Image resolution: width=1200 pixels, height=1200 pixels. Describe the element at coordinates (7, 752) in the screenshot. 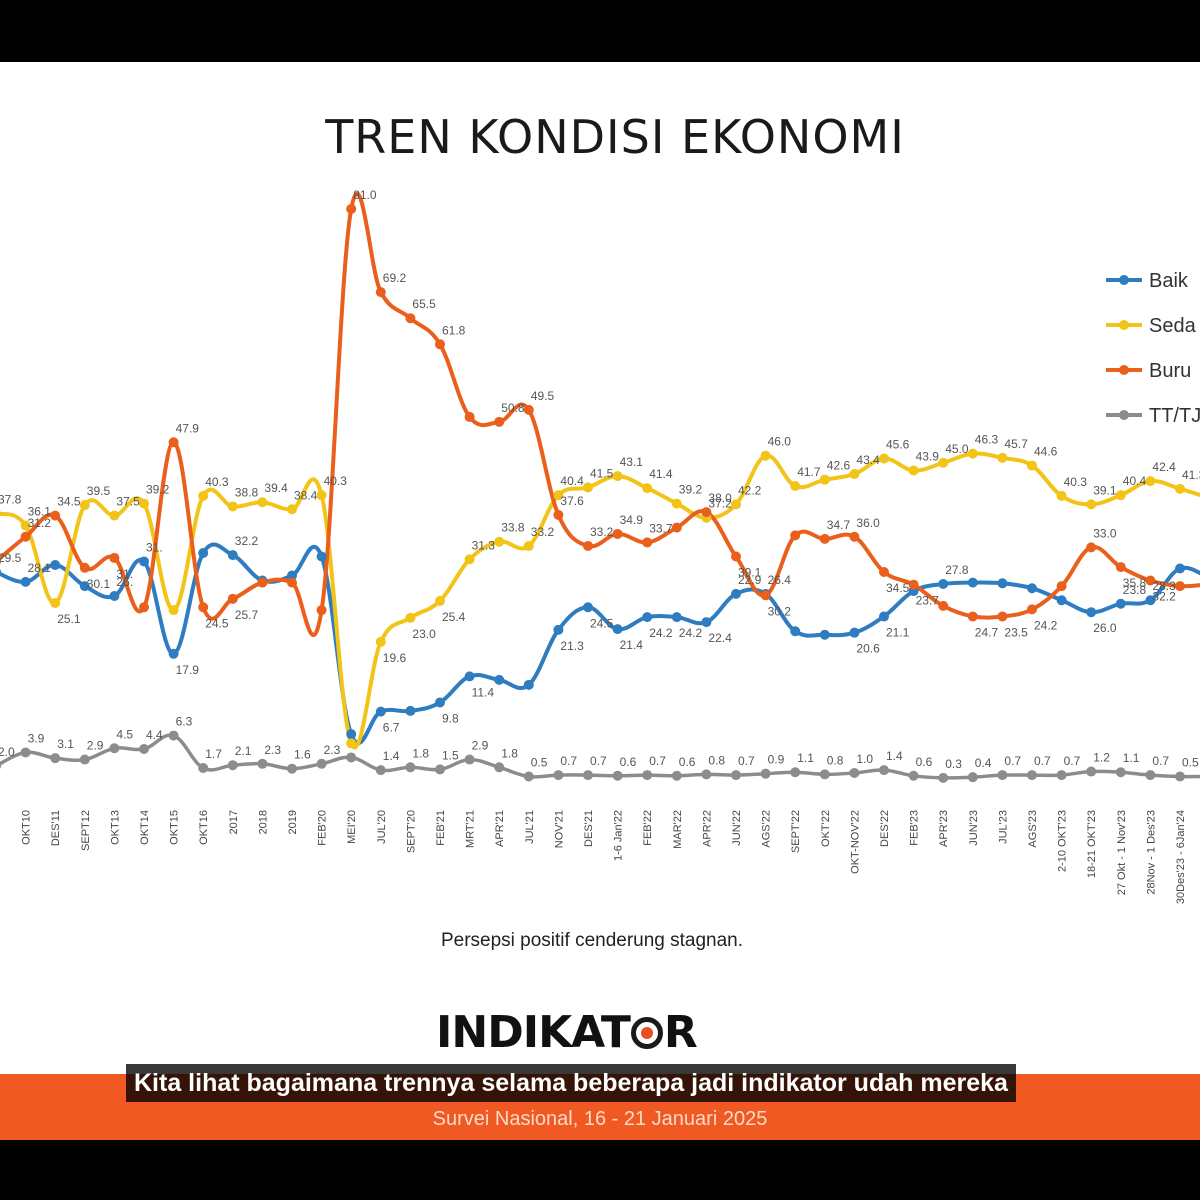

I see `data-label-tt-tj-0: 2.0` at that location.